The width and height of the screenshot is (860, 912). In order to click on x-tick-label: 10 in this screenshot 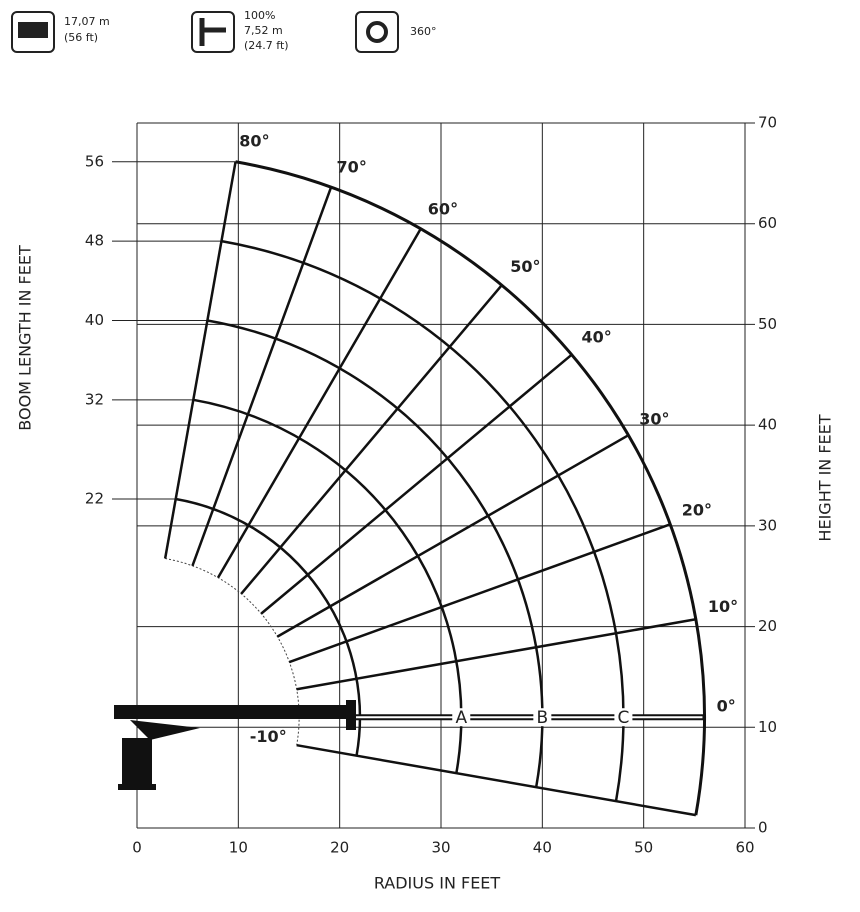, I will do `click(238, 848)`.